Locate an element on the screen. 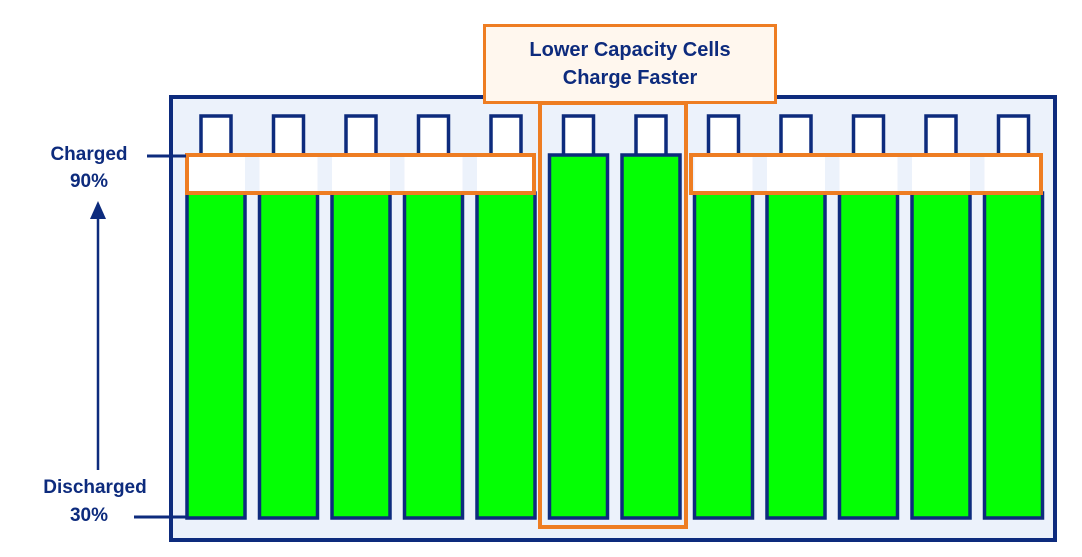 Image resolution: width=1082 pixels, height=557 pixels. callout-line-1: Lower Capacity Cells is located at coordinates (630, 50).